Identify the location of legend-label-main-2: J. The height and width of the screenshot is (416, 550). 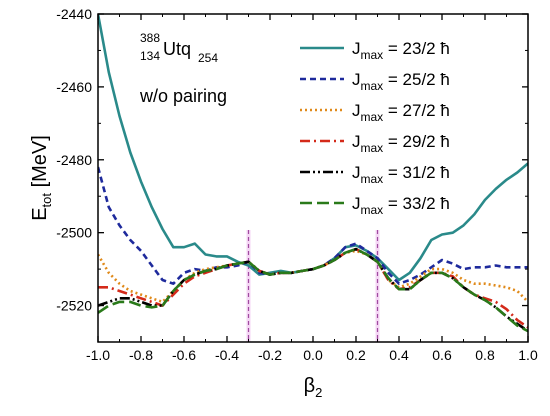
(356, 110).